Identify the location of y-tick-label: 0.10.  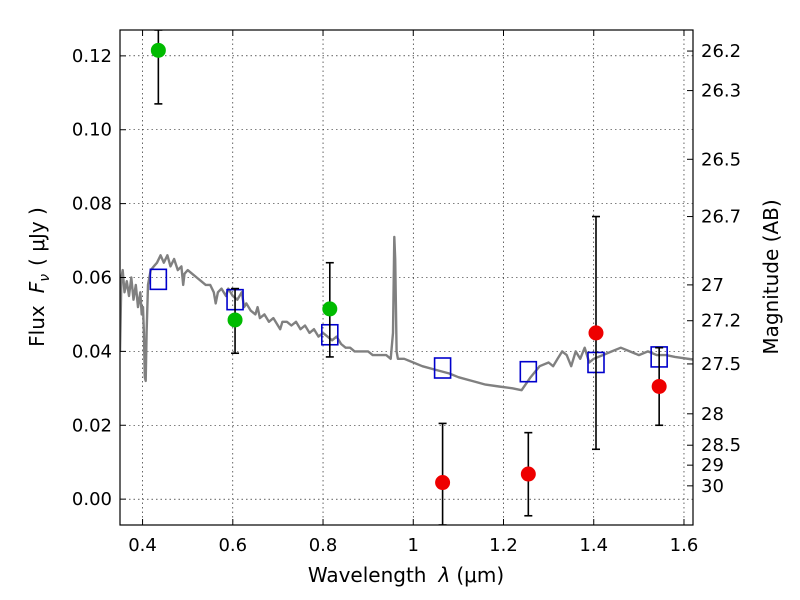
(92, 130).